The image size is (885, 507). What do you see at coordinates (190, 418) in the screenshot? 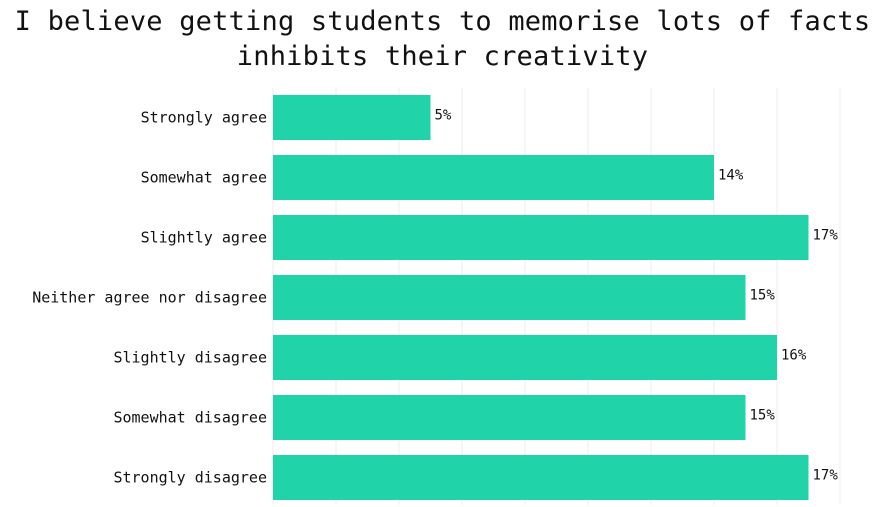
I see `category-label: Somewhat disagree` at bounding box center [190, 418].